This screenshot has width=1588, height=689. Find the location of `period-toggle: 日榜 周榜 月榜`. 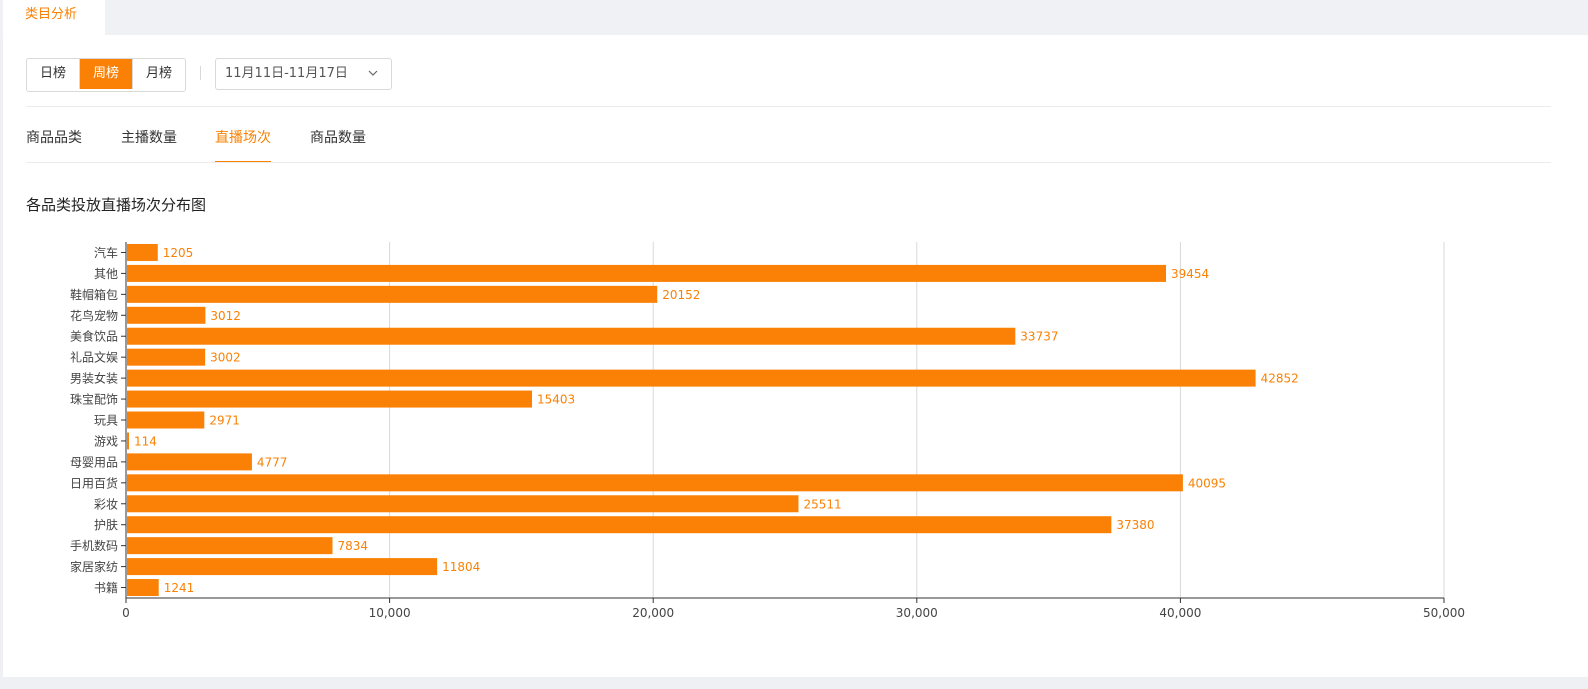

period-toggle: 日榜 周榜 月榜 is located at coordinates (106, 75).